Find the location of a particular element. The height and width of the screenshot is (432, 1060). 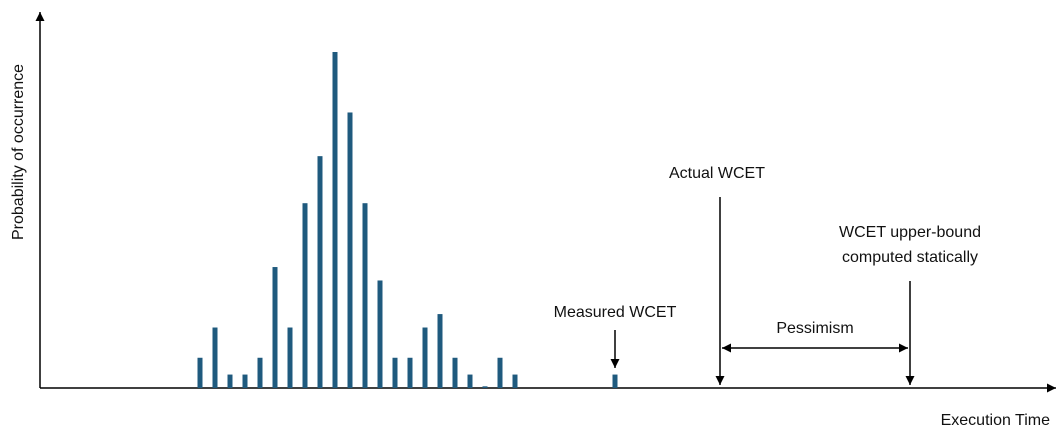

pessimism-label: Pessimism is located at coordinates (814, 328).